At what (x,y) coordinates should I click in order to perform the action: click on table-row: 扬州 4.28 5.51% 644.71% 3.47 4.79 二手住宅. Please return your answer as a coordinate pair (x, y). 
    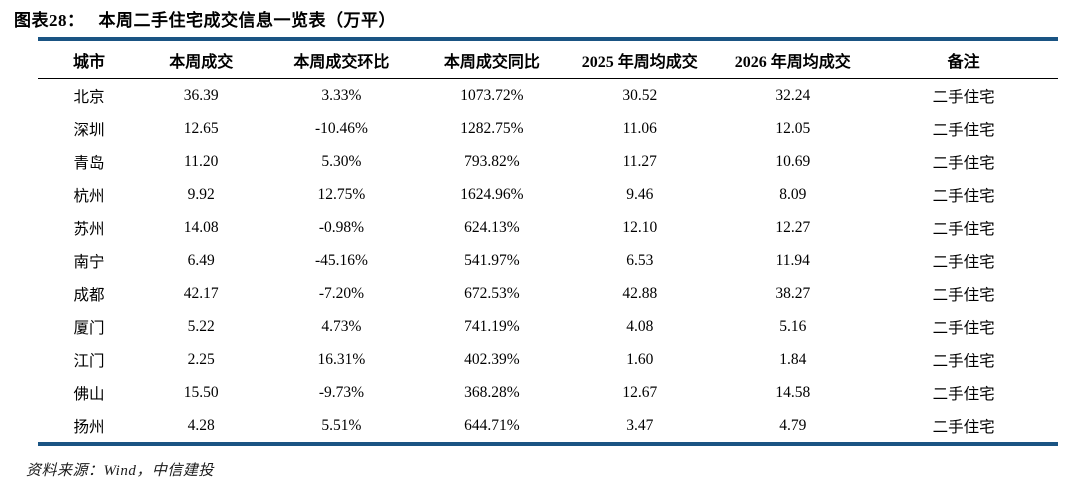
    Looking at the image, I should click on (548, 426).